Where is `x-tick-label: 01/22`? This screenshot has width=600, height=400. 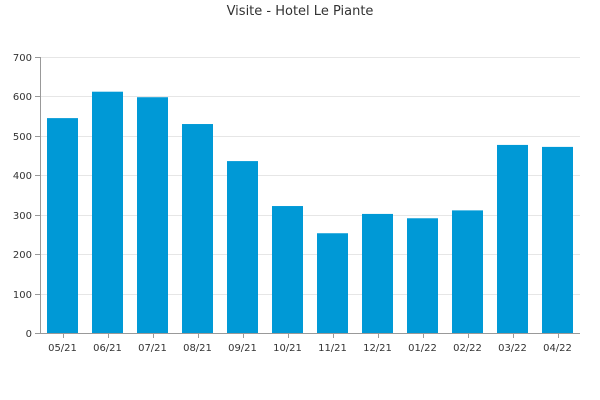
x-tick-label: 01/22 is located at coordinates (422, 348).